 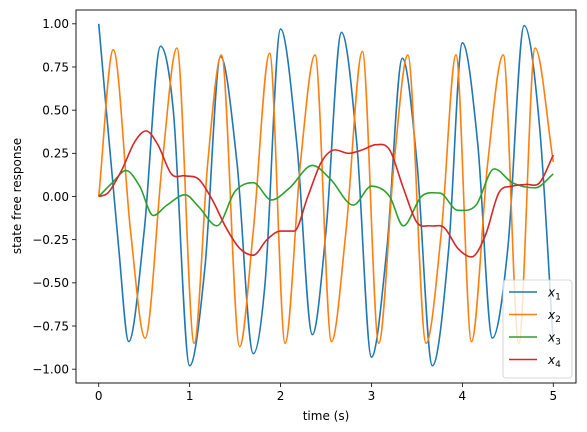 I want to click on legend-label-x4: x4, so click(x=554, y=361).